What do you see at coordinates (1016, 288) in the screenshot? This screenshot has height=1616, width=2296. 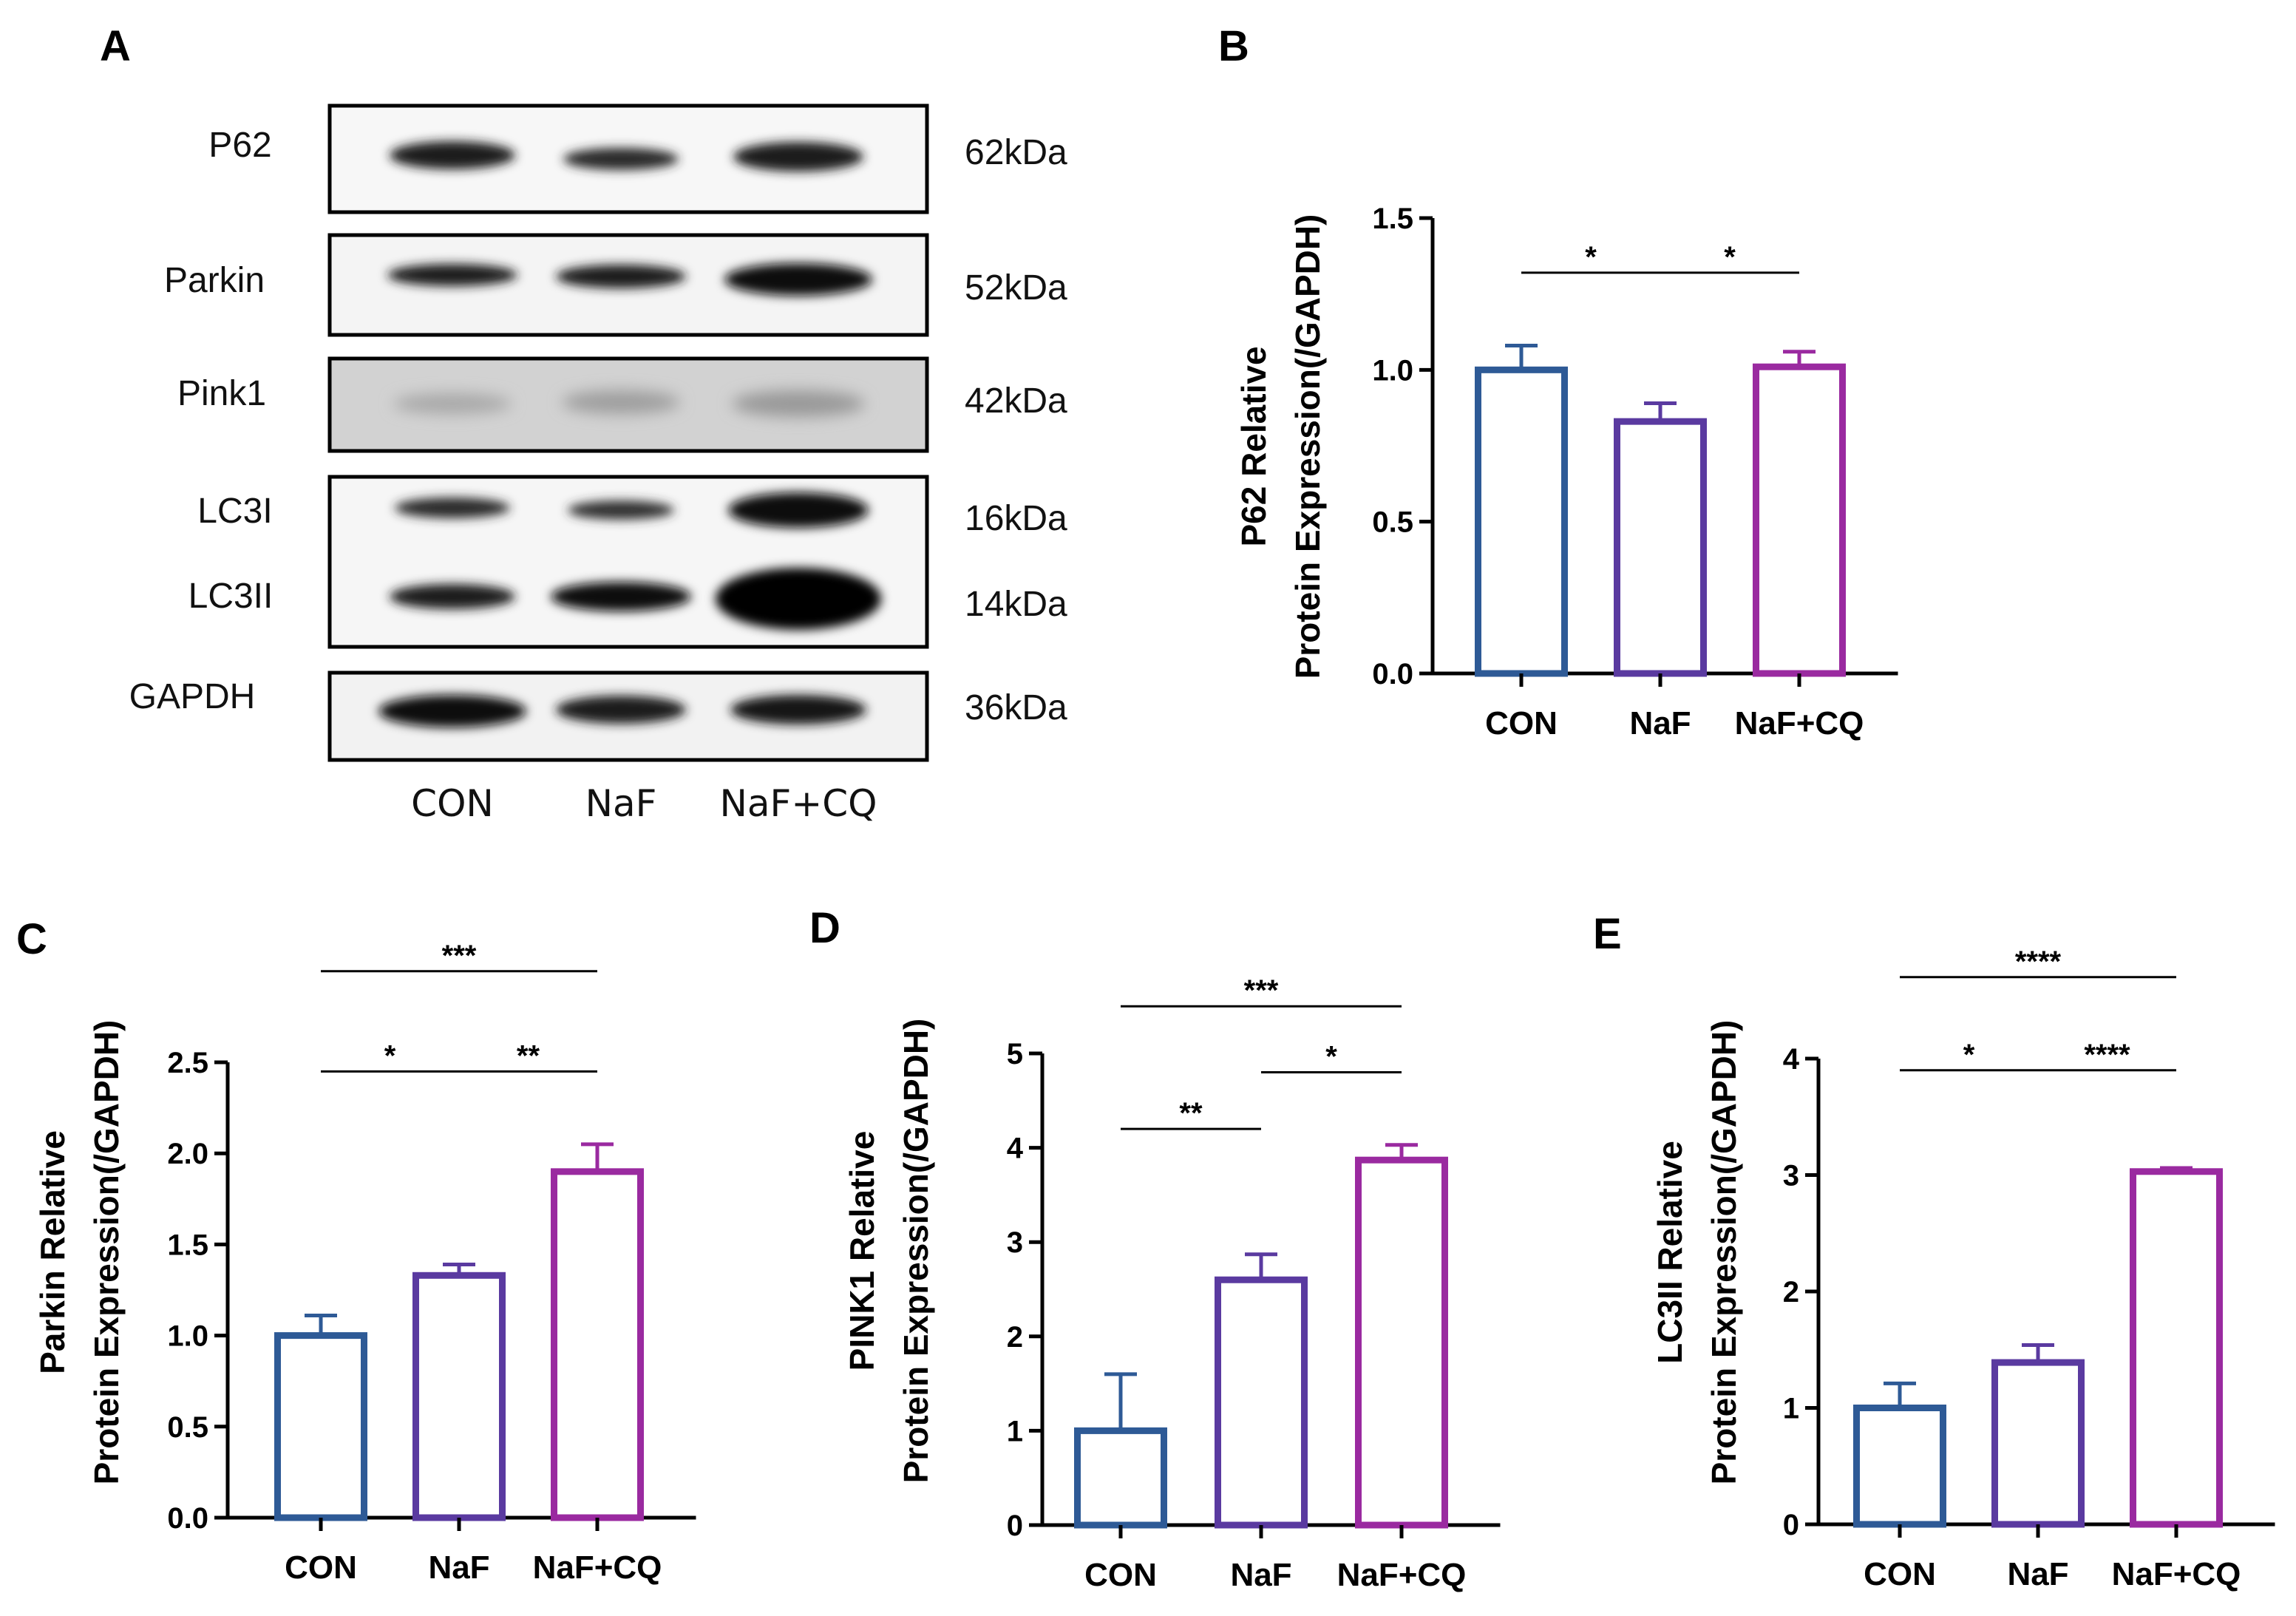 I see `blot-size-parkin: 52kDa` at bounding box center [1016, 288].